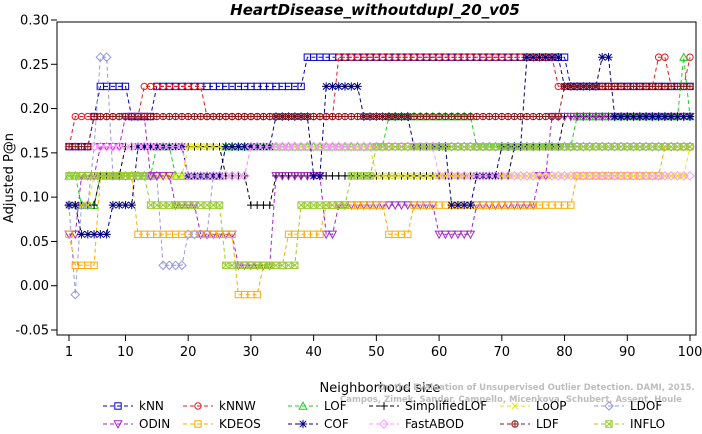  I want to click on triangle-marker, so click(303, 405).